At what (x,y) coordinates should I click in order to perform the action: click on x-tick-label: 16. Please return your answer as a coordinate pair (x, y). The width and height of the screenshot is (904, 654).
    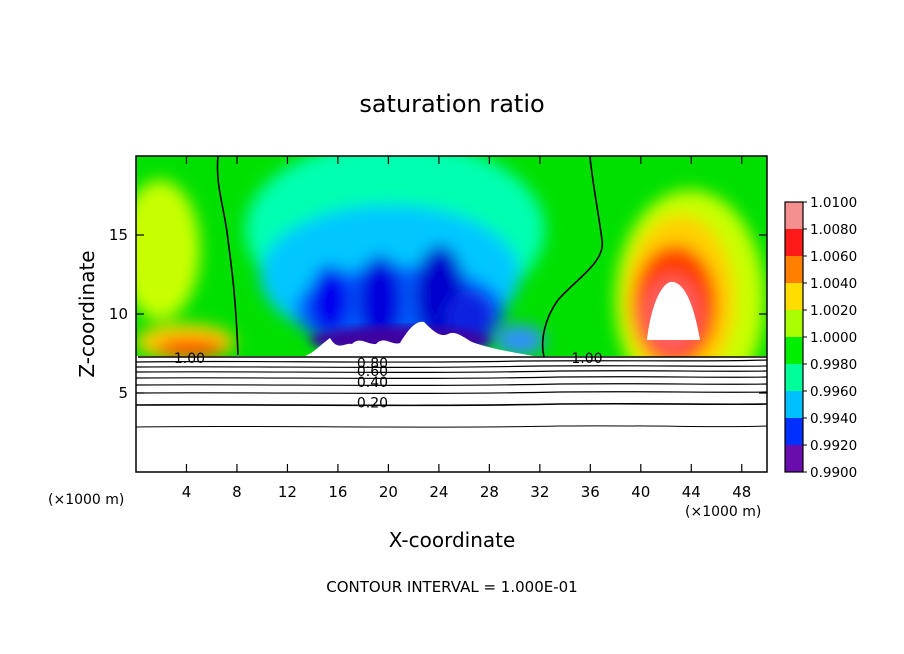
    Looking at the image, I should click on (337, 492).